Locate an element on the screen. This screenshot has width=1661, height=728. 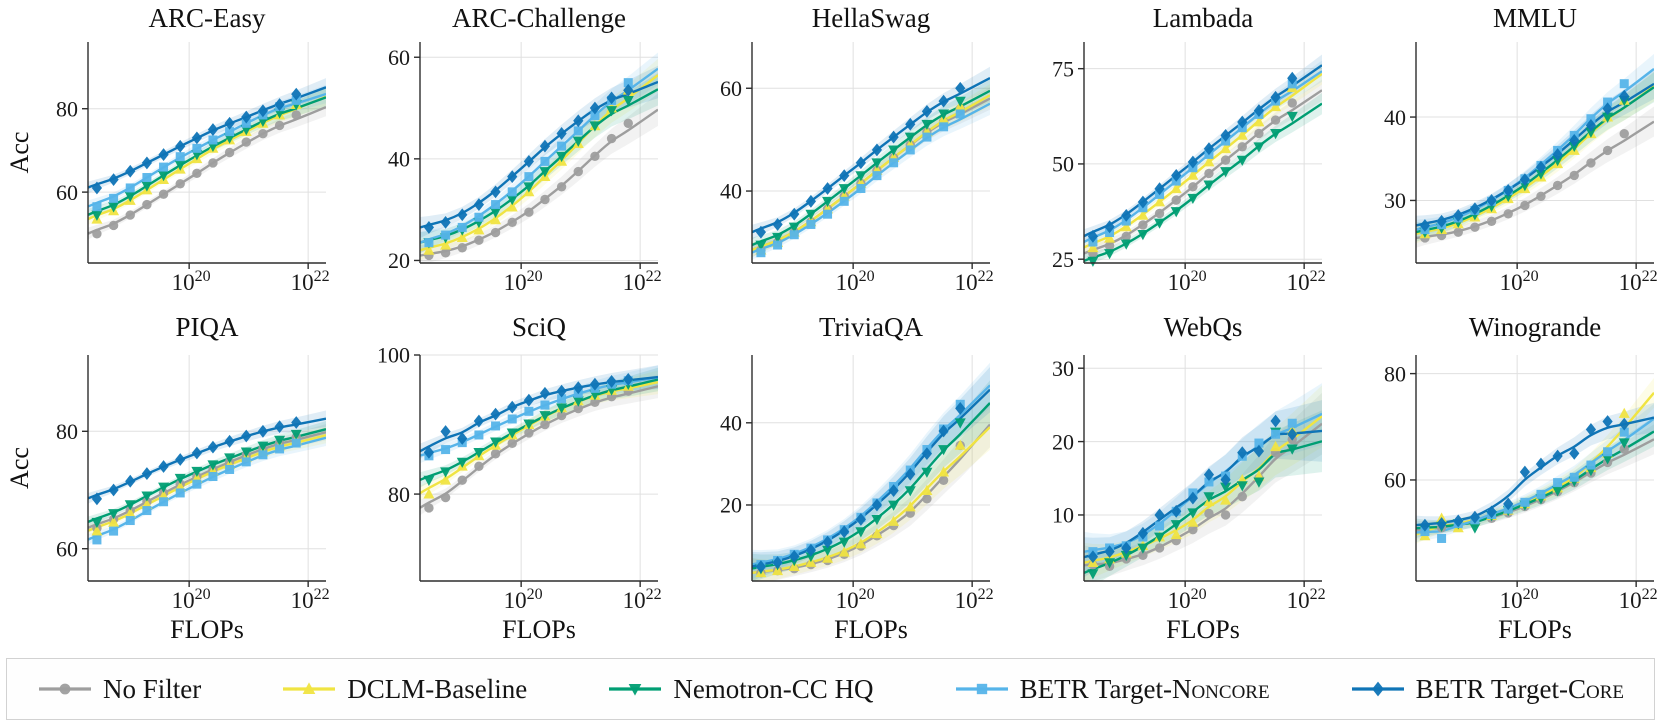
y-tick-label: 80 is located at coordinates (67, 108).